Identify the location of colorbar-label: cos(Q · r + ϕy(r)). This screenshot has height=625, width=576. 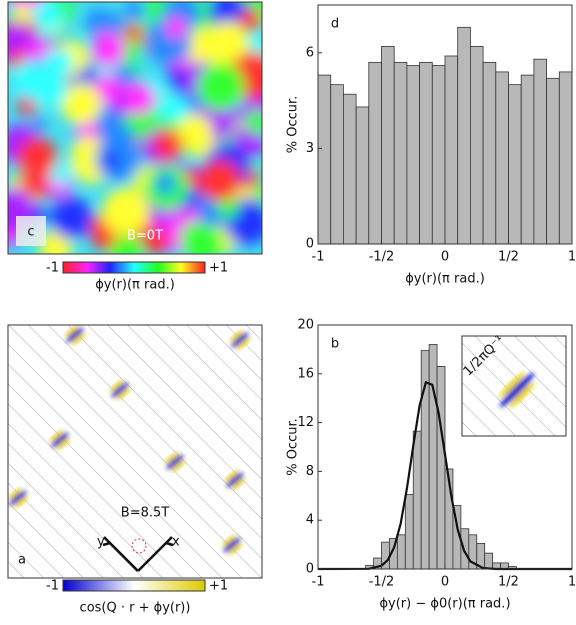
(135, 608).